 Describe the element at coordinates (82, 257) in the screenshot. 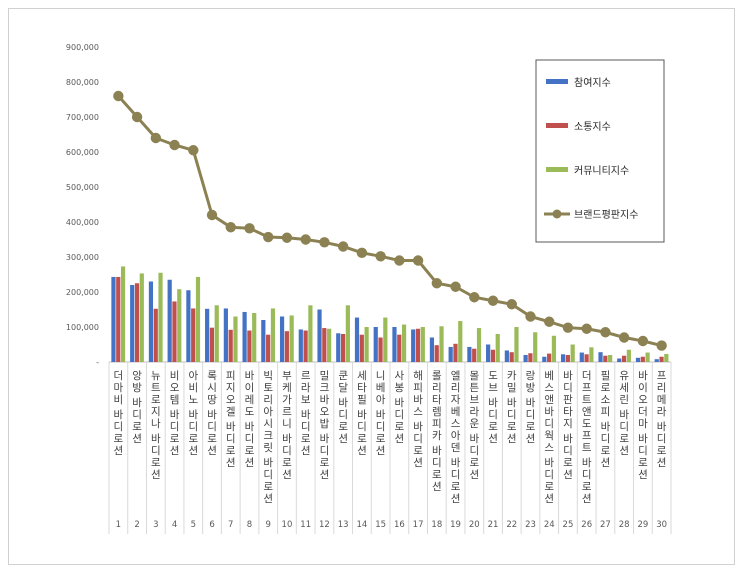

I see `y-tick-label: 300,000` at that location.